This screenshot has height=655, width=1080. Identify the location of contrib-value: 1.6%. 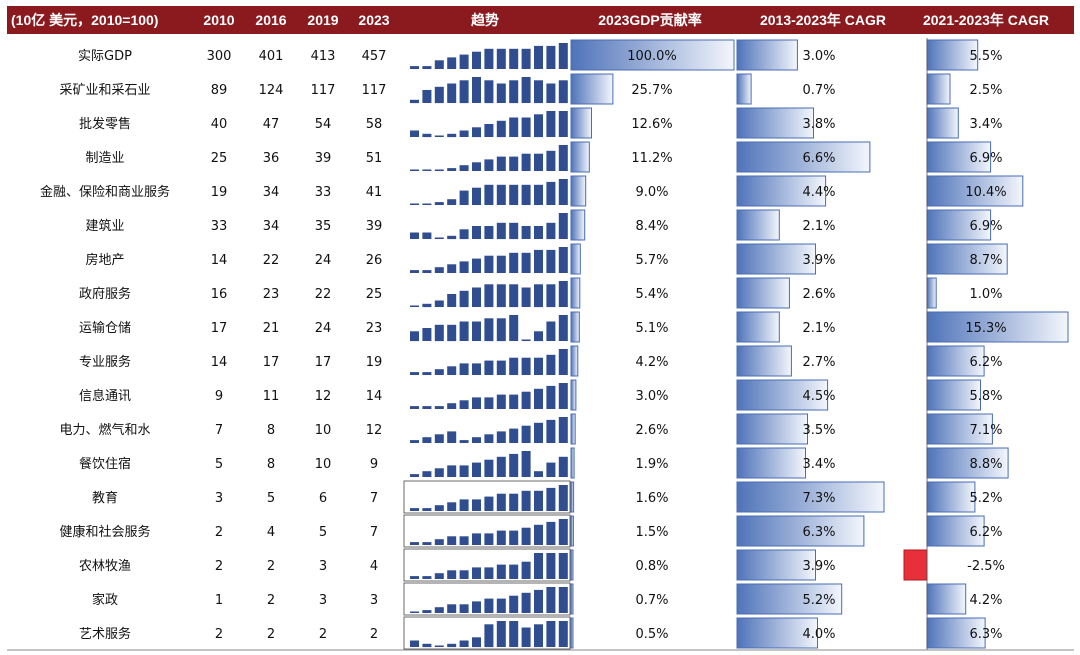
(651, 498).